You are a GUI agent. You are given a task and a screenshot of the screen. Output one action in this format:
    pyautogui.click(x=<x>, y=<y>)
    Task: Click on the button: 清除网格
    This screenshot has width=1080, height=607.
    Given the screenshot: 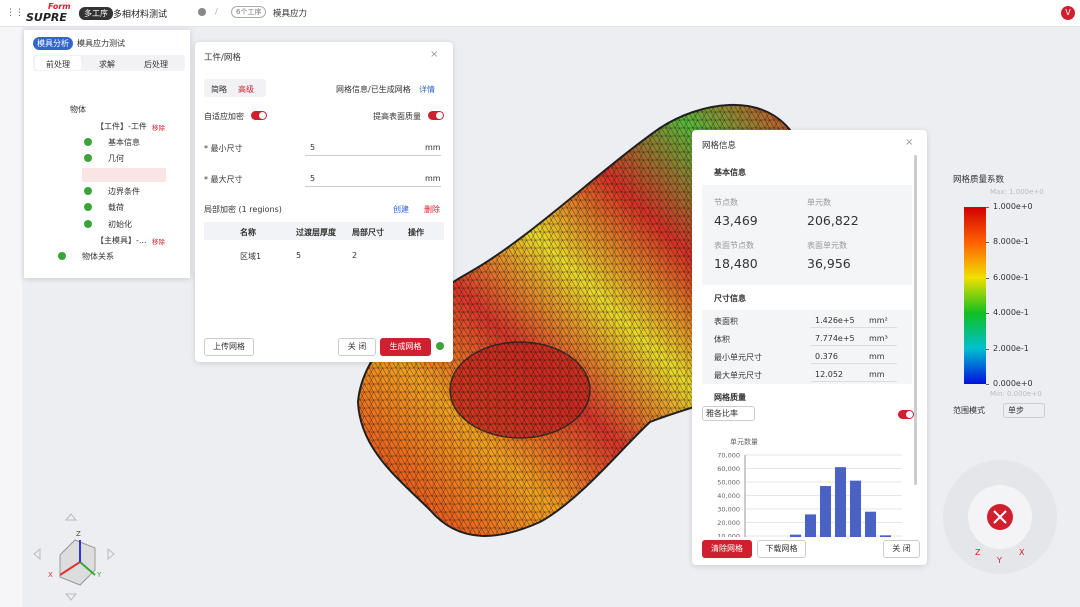 What is the action you would take?
    pyautogui.click(x=727, y=549)
    